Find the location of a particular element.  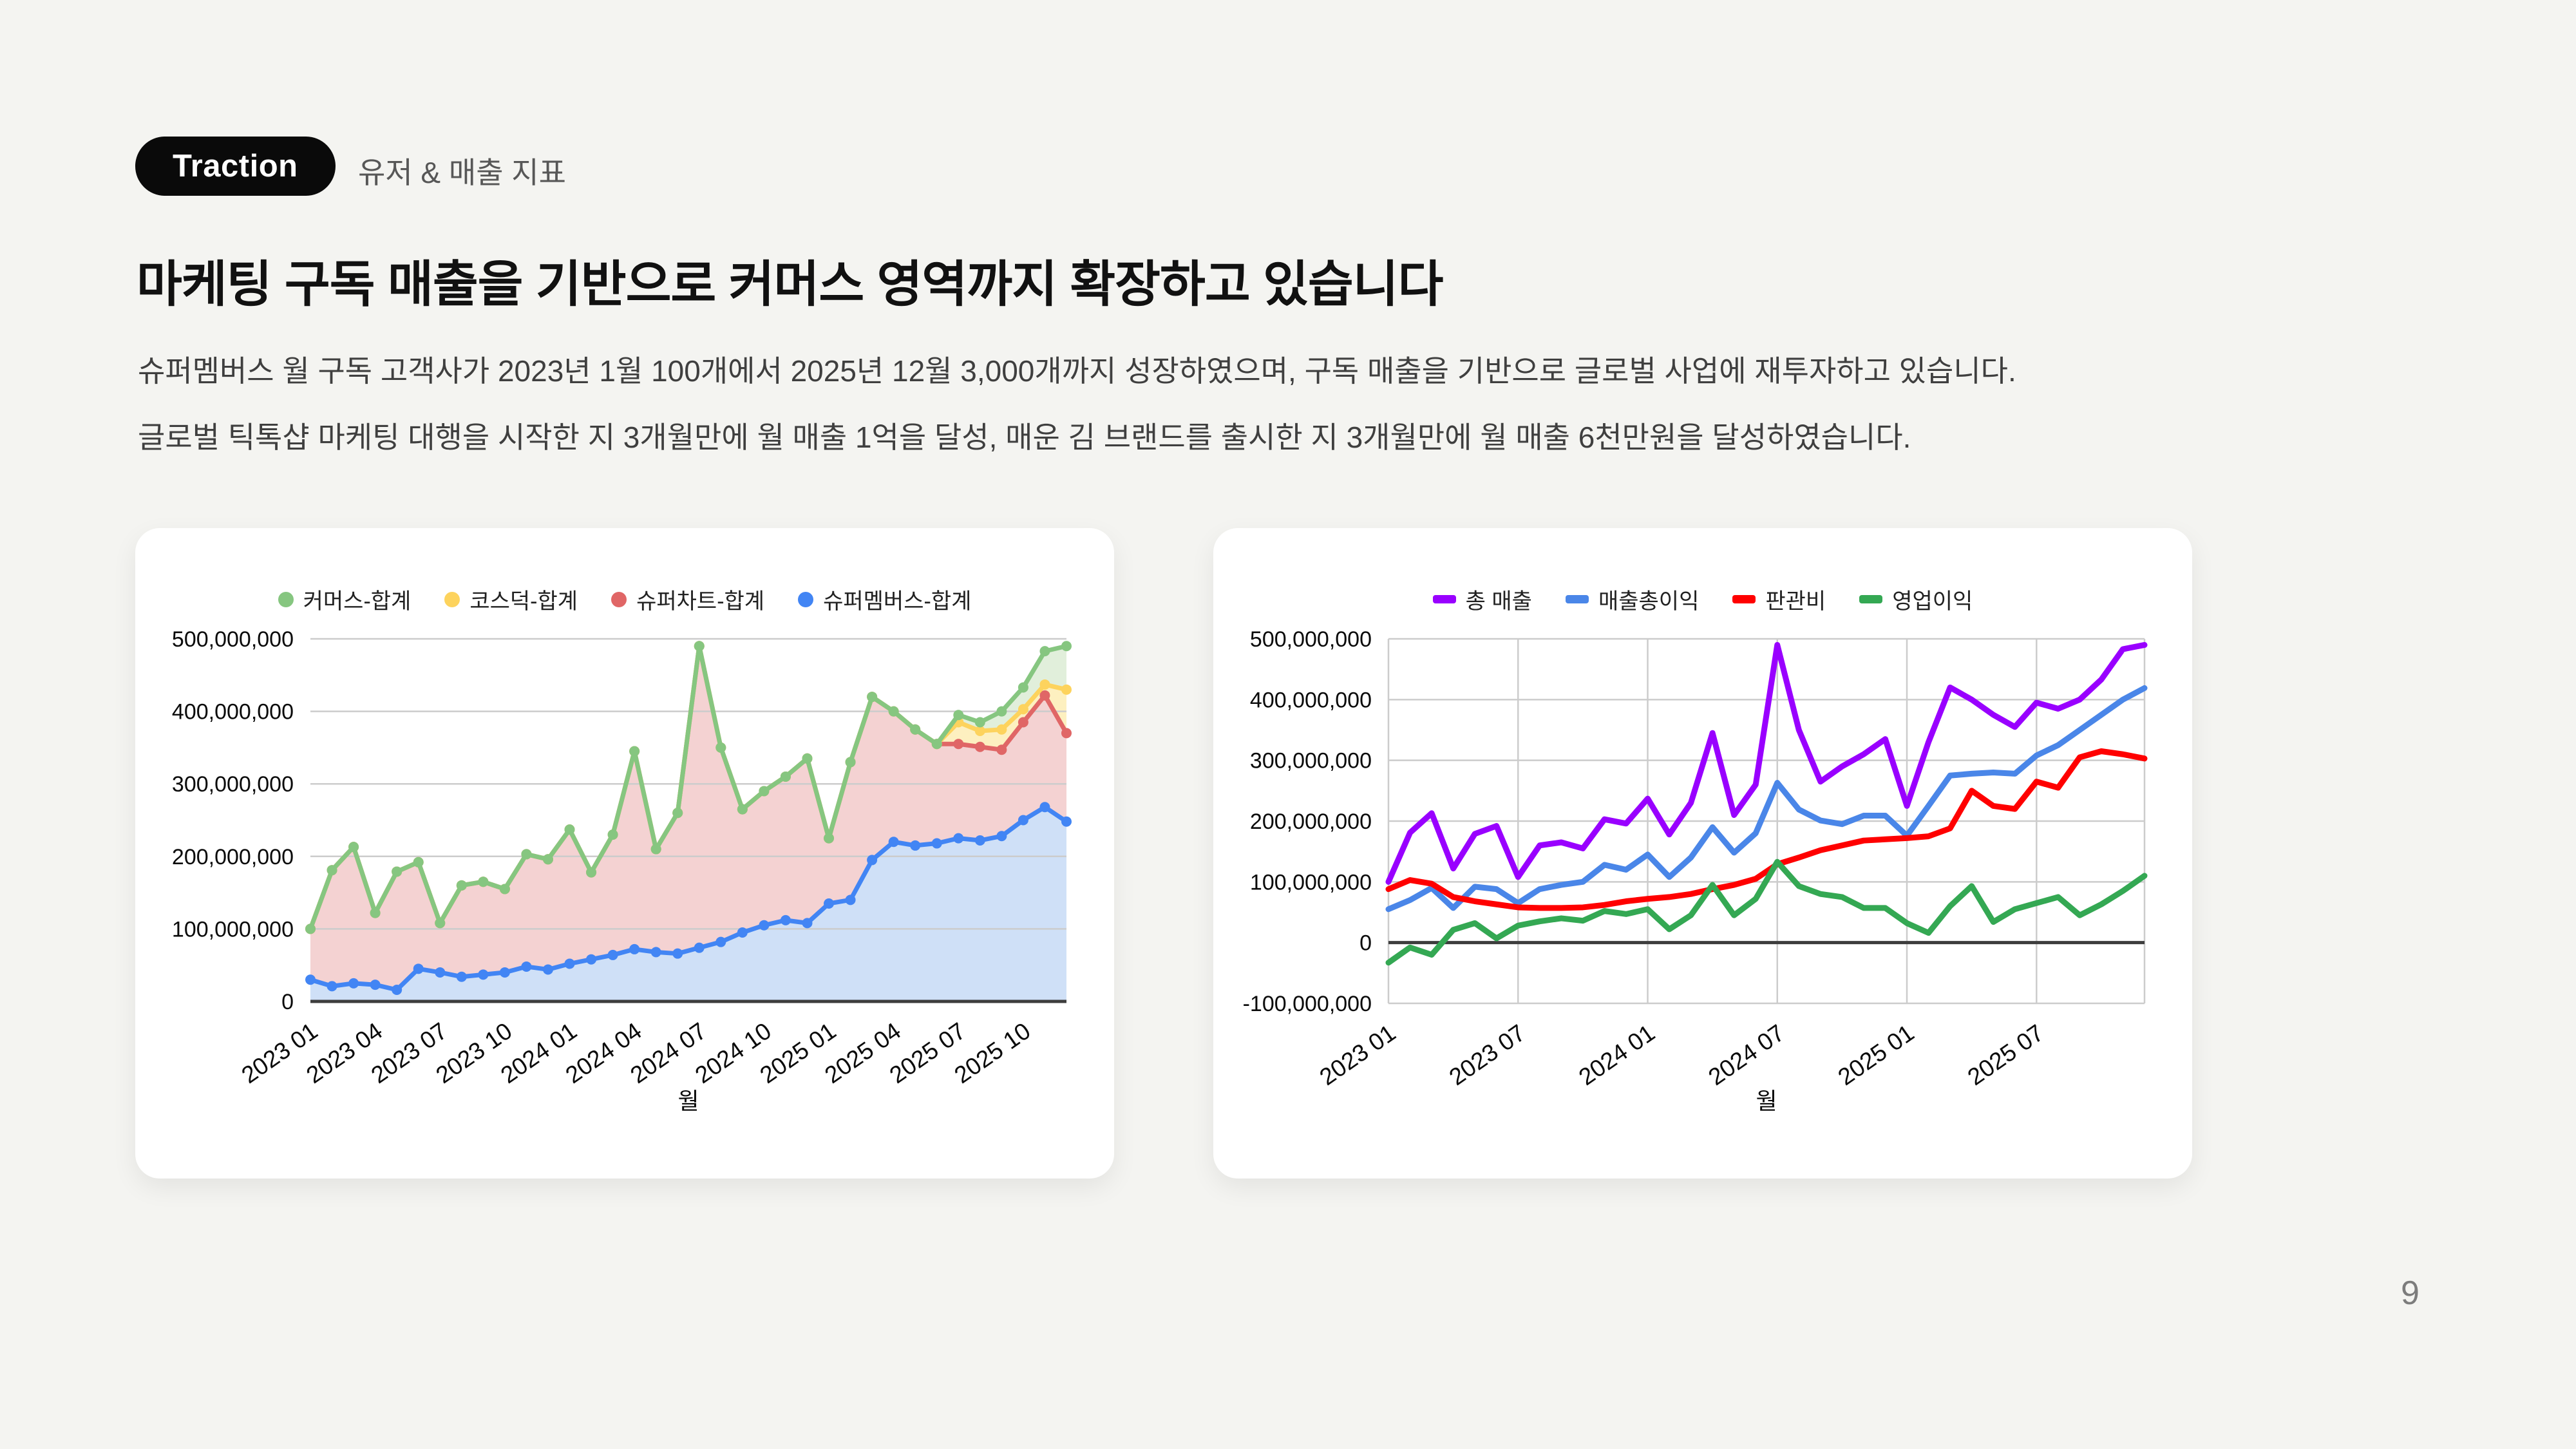

legend-label: 영업이익 is located at coordinates (1933, 602).